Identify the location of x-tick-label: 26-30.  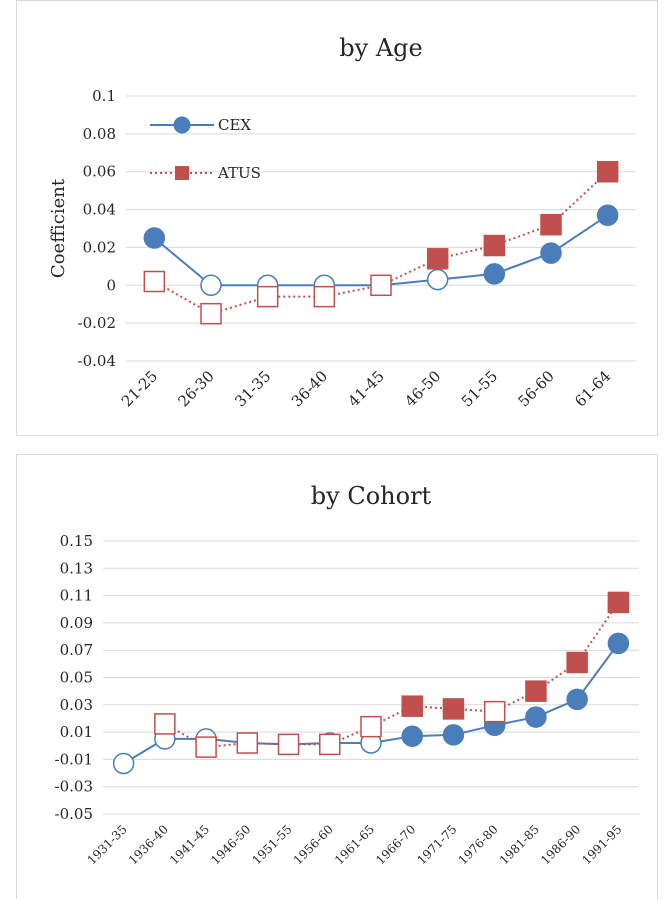
(196, 388).